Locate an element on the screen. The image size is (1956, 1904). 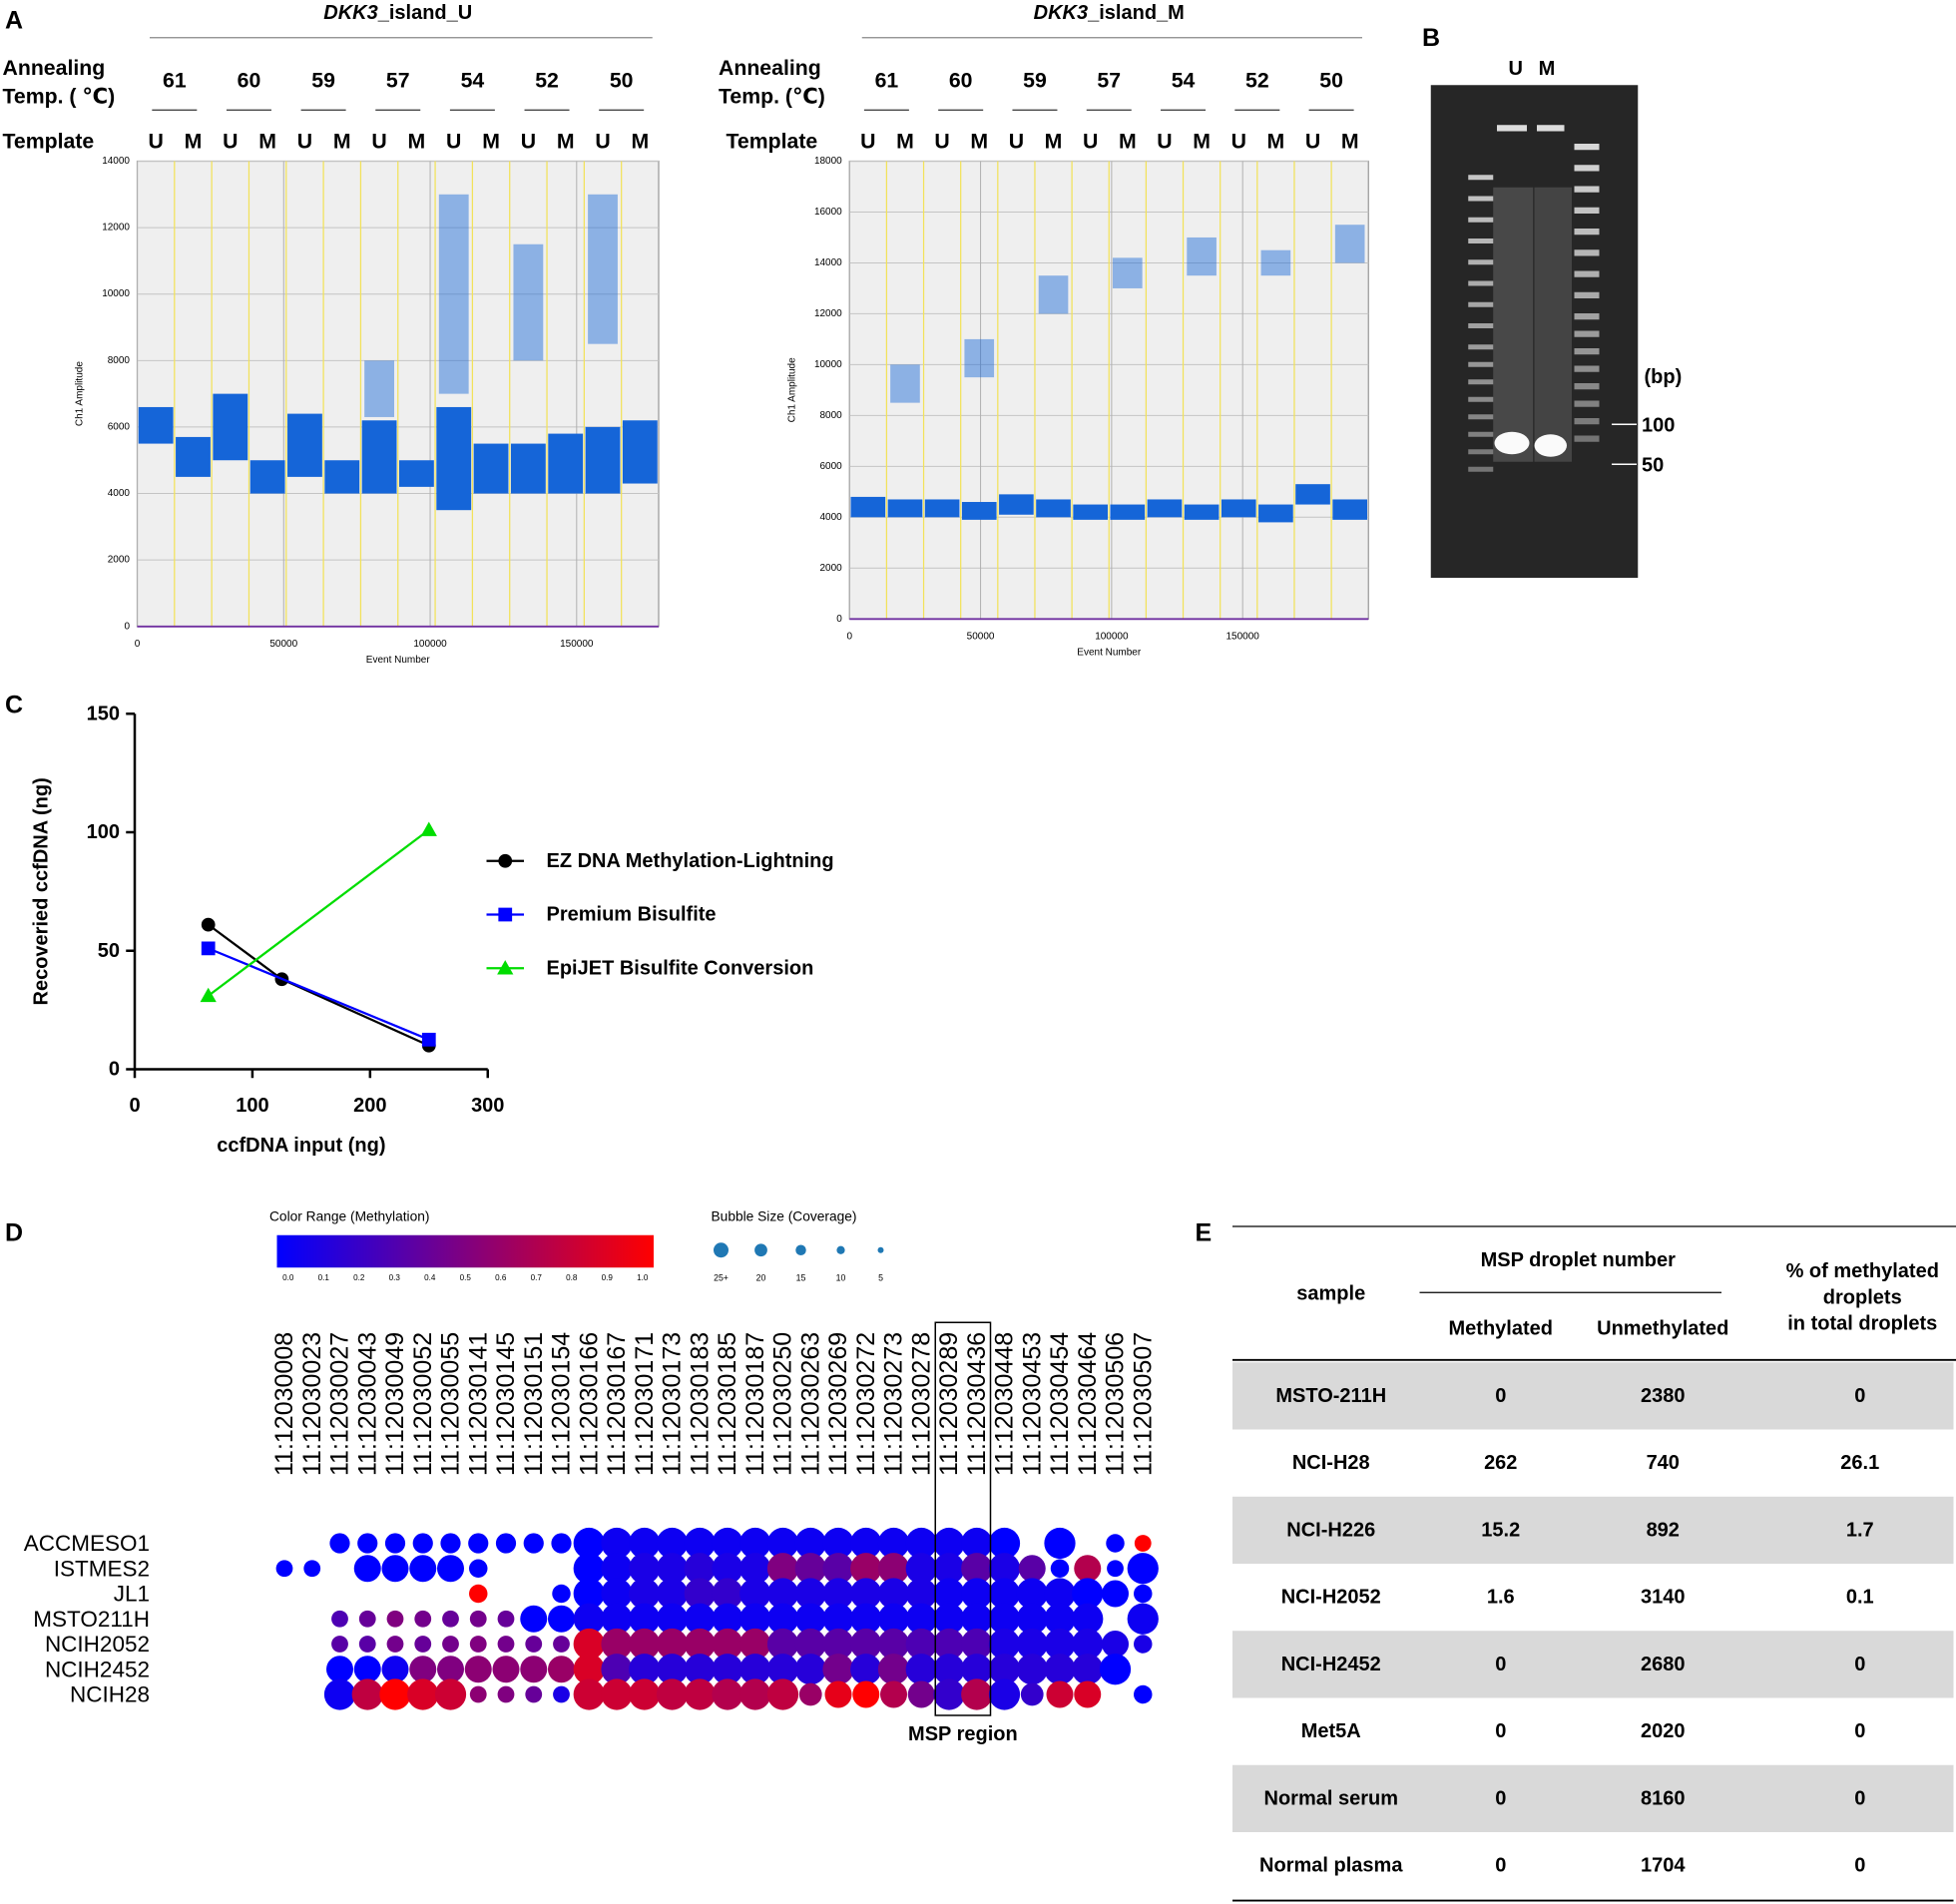
panel-label: B is located at coordinates (1431, 38).